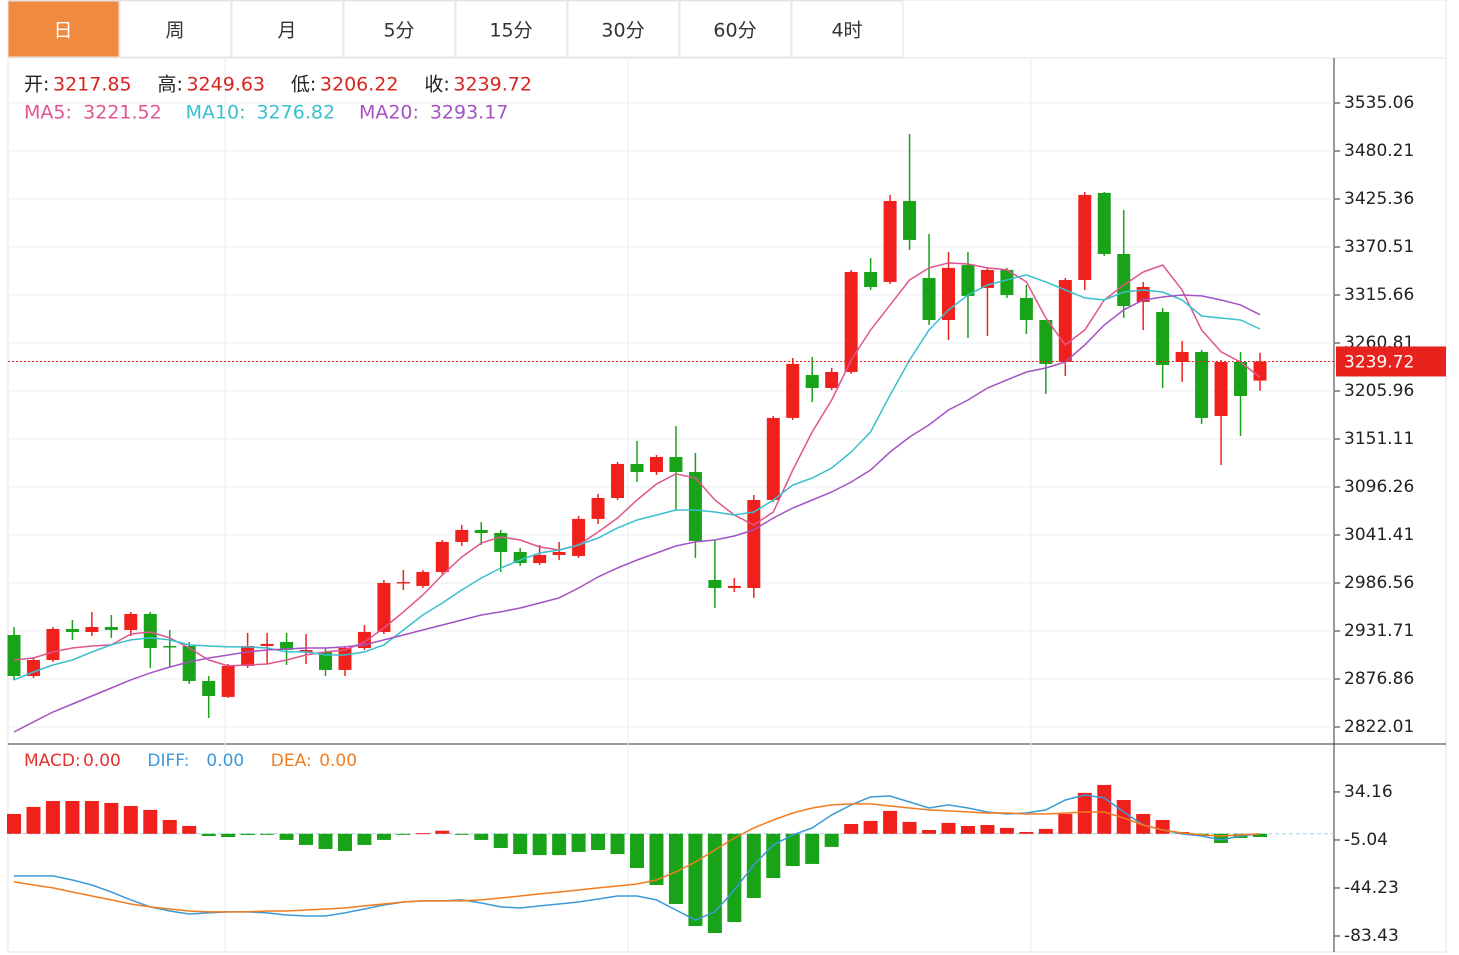 The height and width of the screenshot is (955, 1459). Describe the element at coordinates (295, 113) in the screenshot. I see `legend-value: 3276.82` at that location.